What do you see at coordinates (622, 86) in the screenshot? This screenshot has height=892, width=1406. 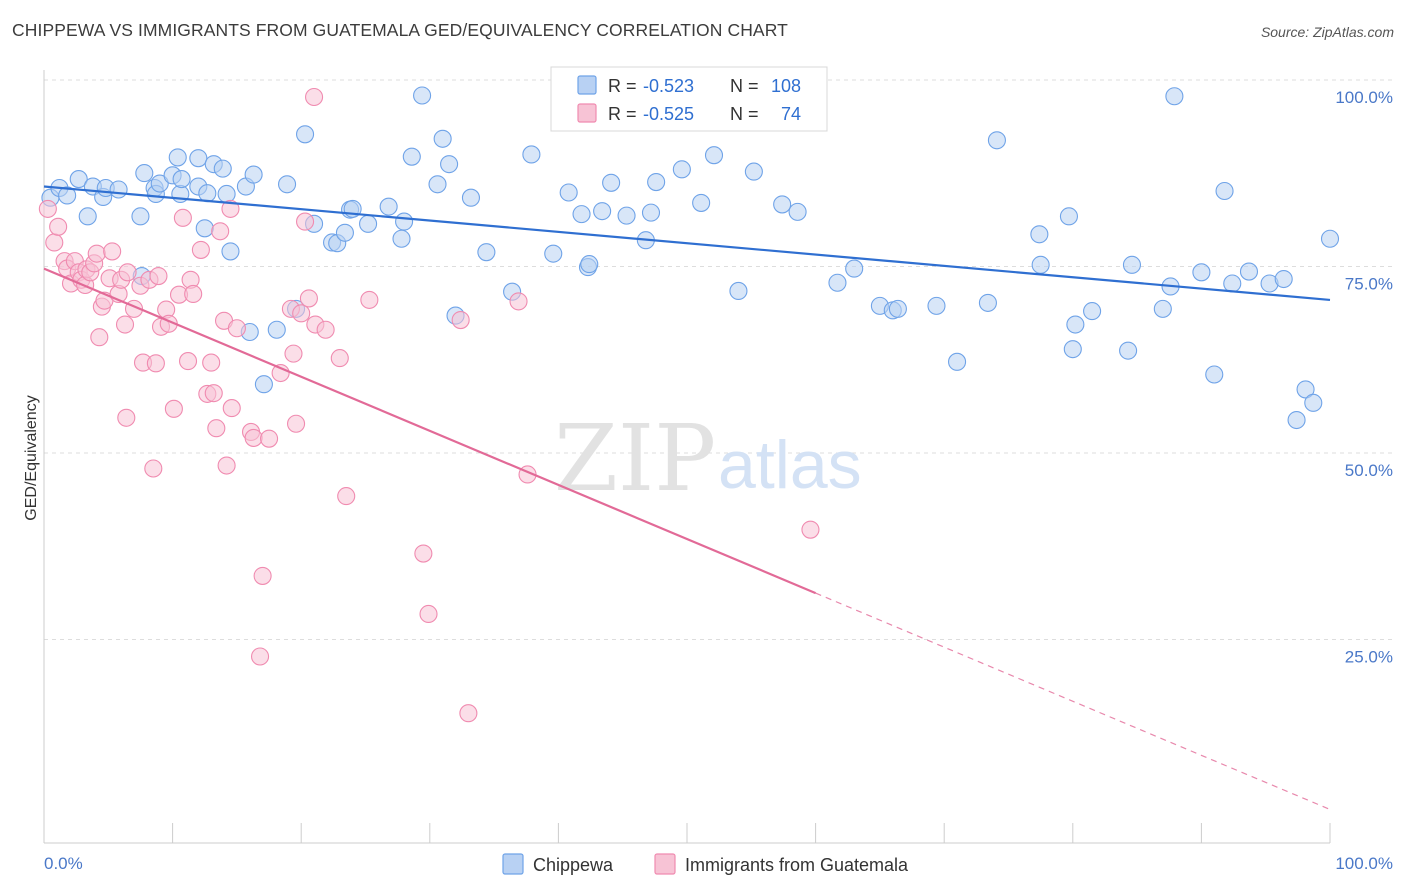 I see `legend-r-label-chippewa: R =` at bounding box center [622, 86].